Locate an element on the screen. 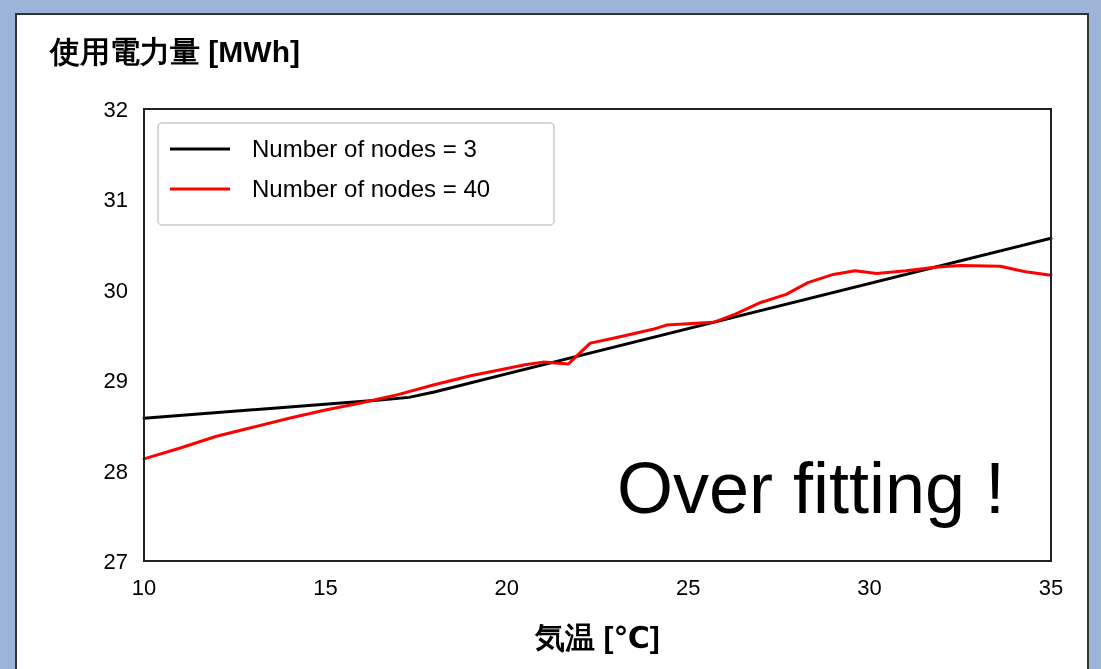  ylabel: 使用電力量 [MWh] is located at coordinates (175, 51).